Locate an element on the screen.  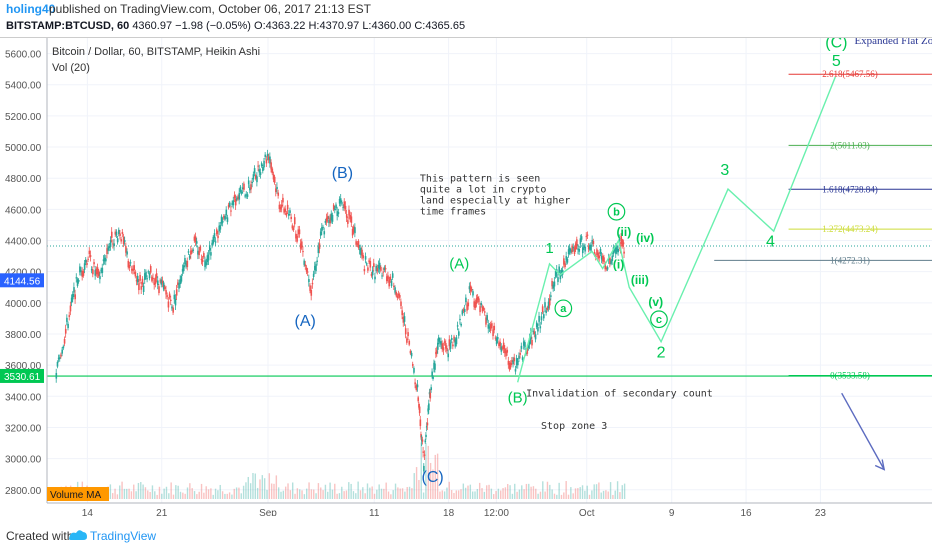
author-link: holing40 is located at coordinates (31, 9).